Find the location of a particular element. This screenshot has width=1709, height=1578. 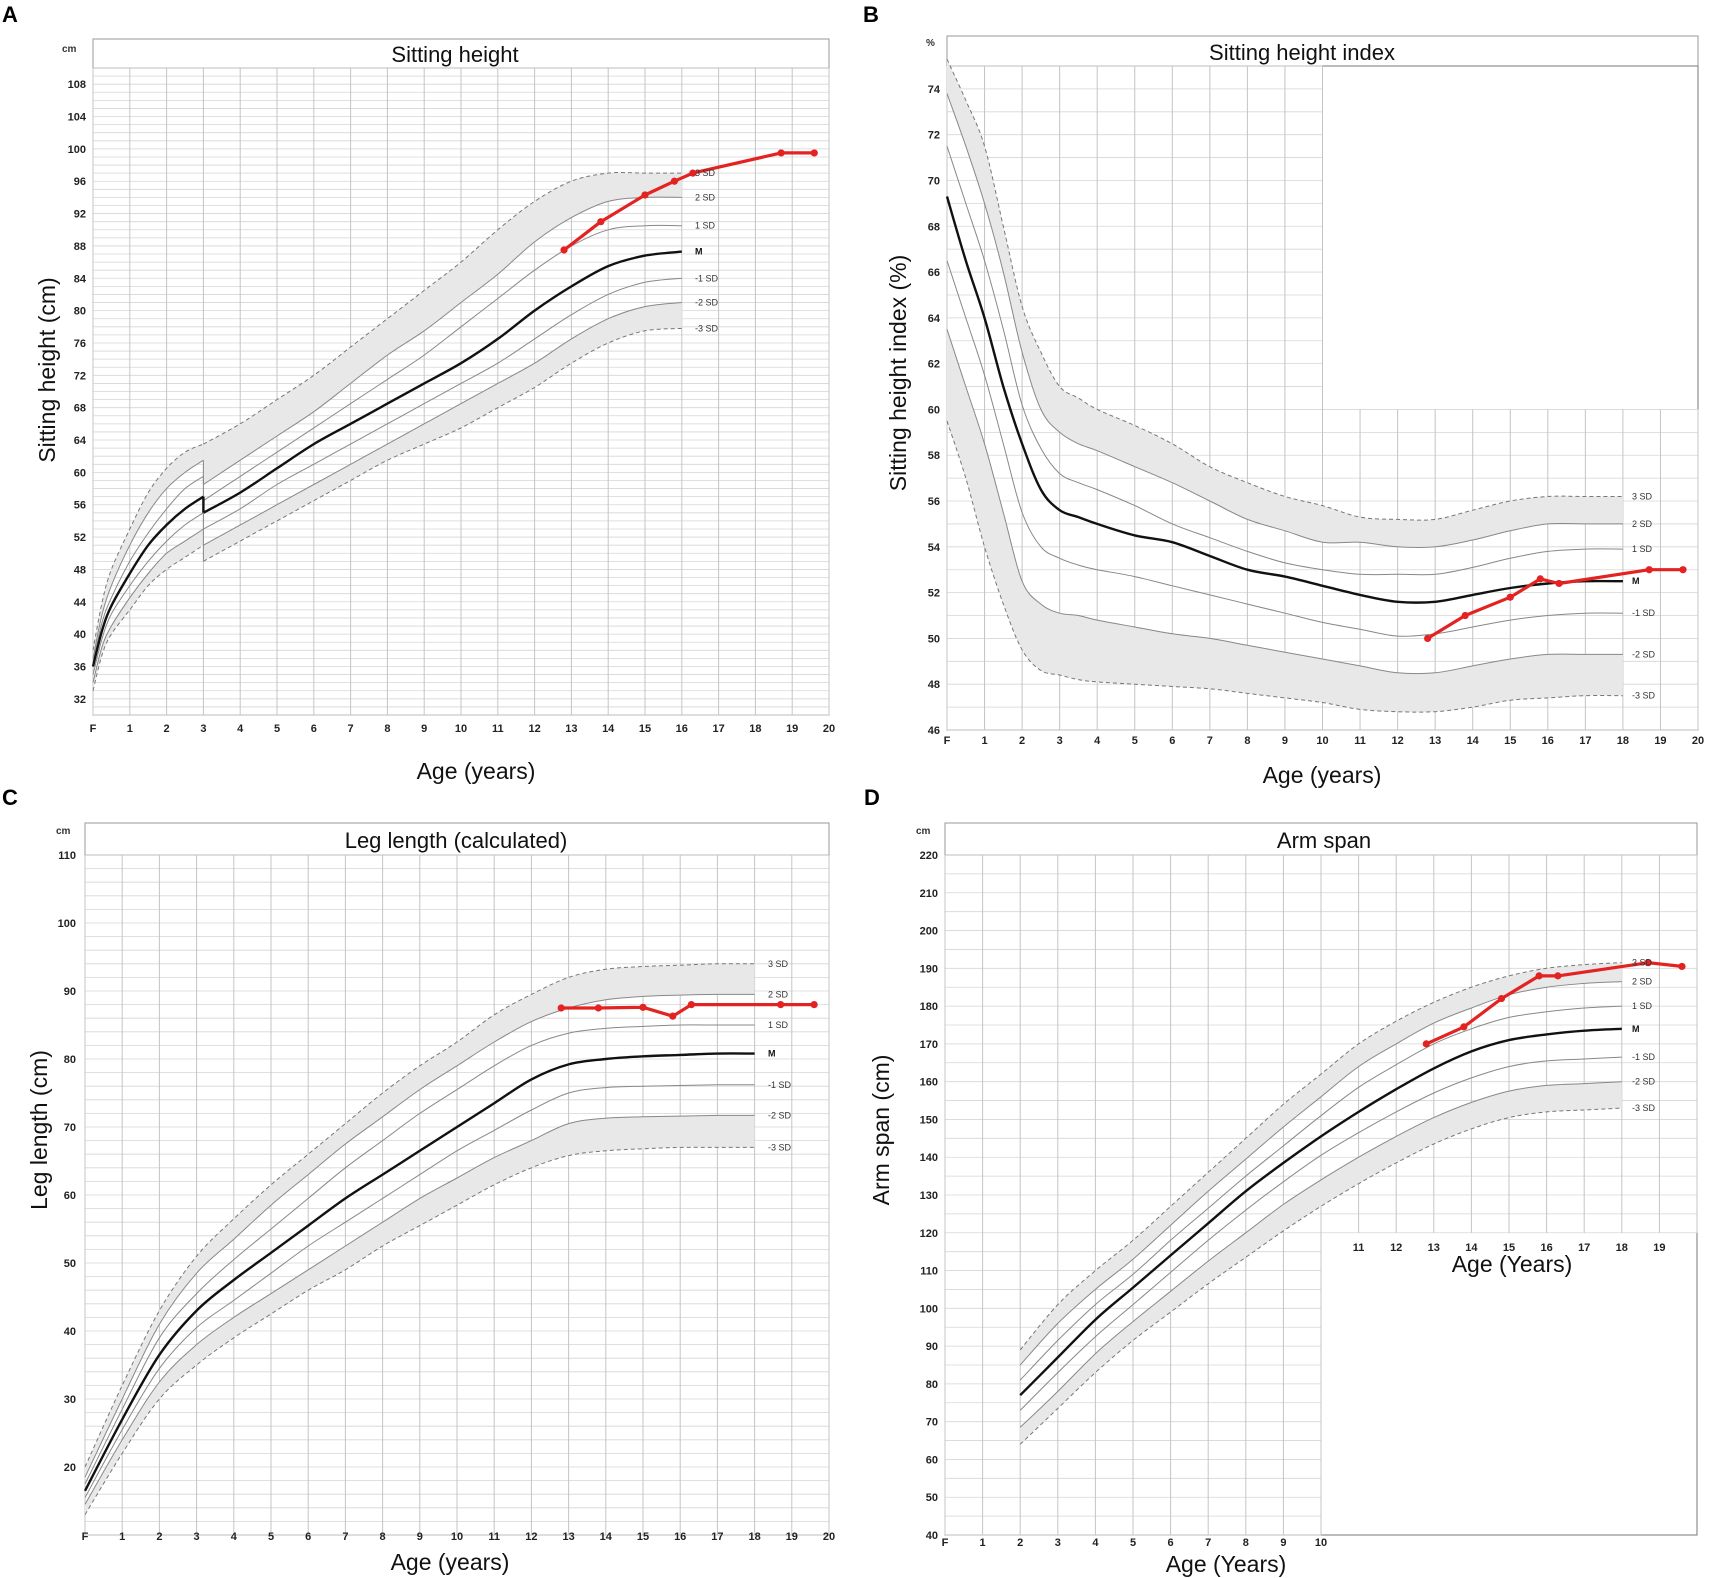

reference-curves-d is located at coordinates (1320, 1203).